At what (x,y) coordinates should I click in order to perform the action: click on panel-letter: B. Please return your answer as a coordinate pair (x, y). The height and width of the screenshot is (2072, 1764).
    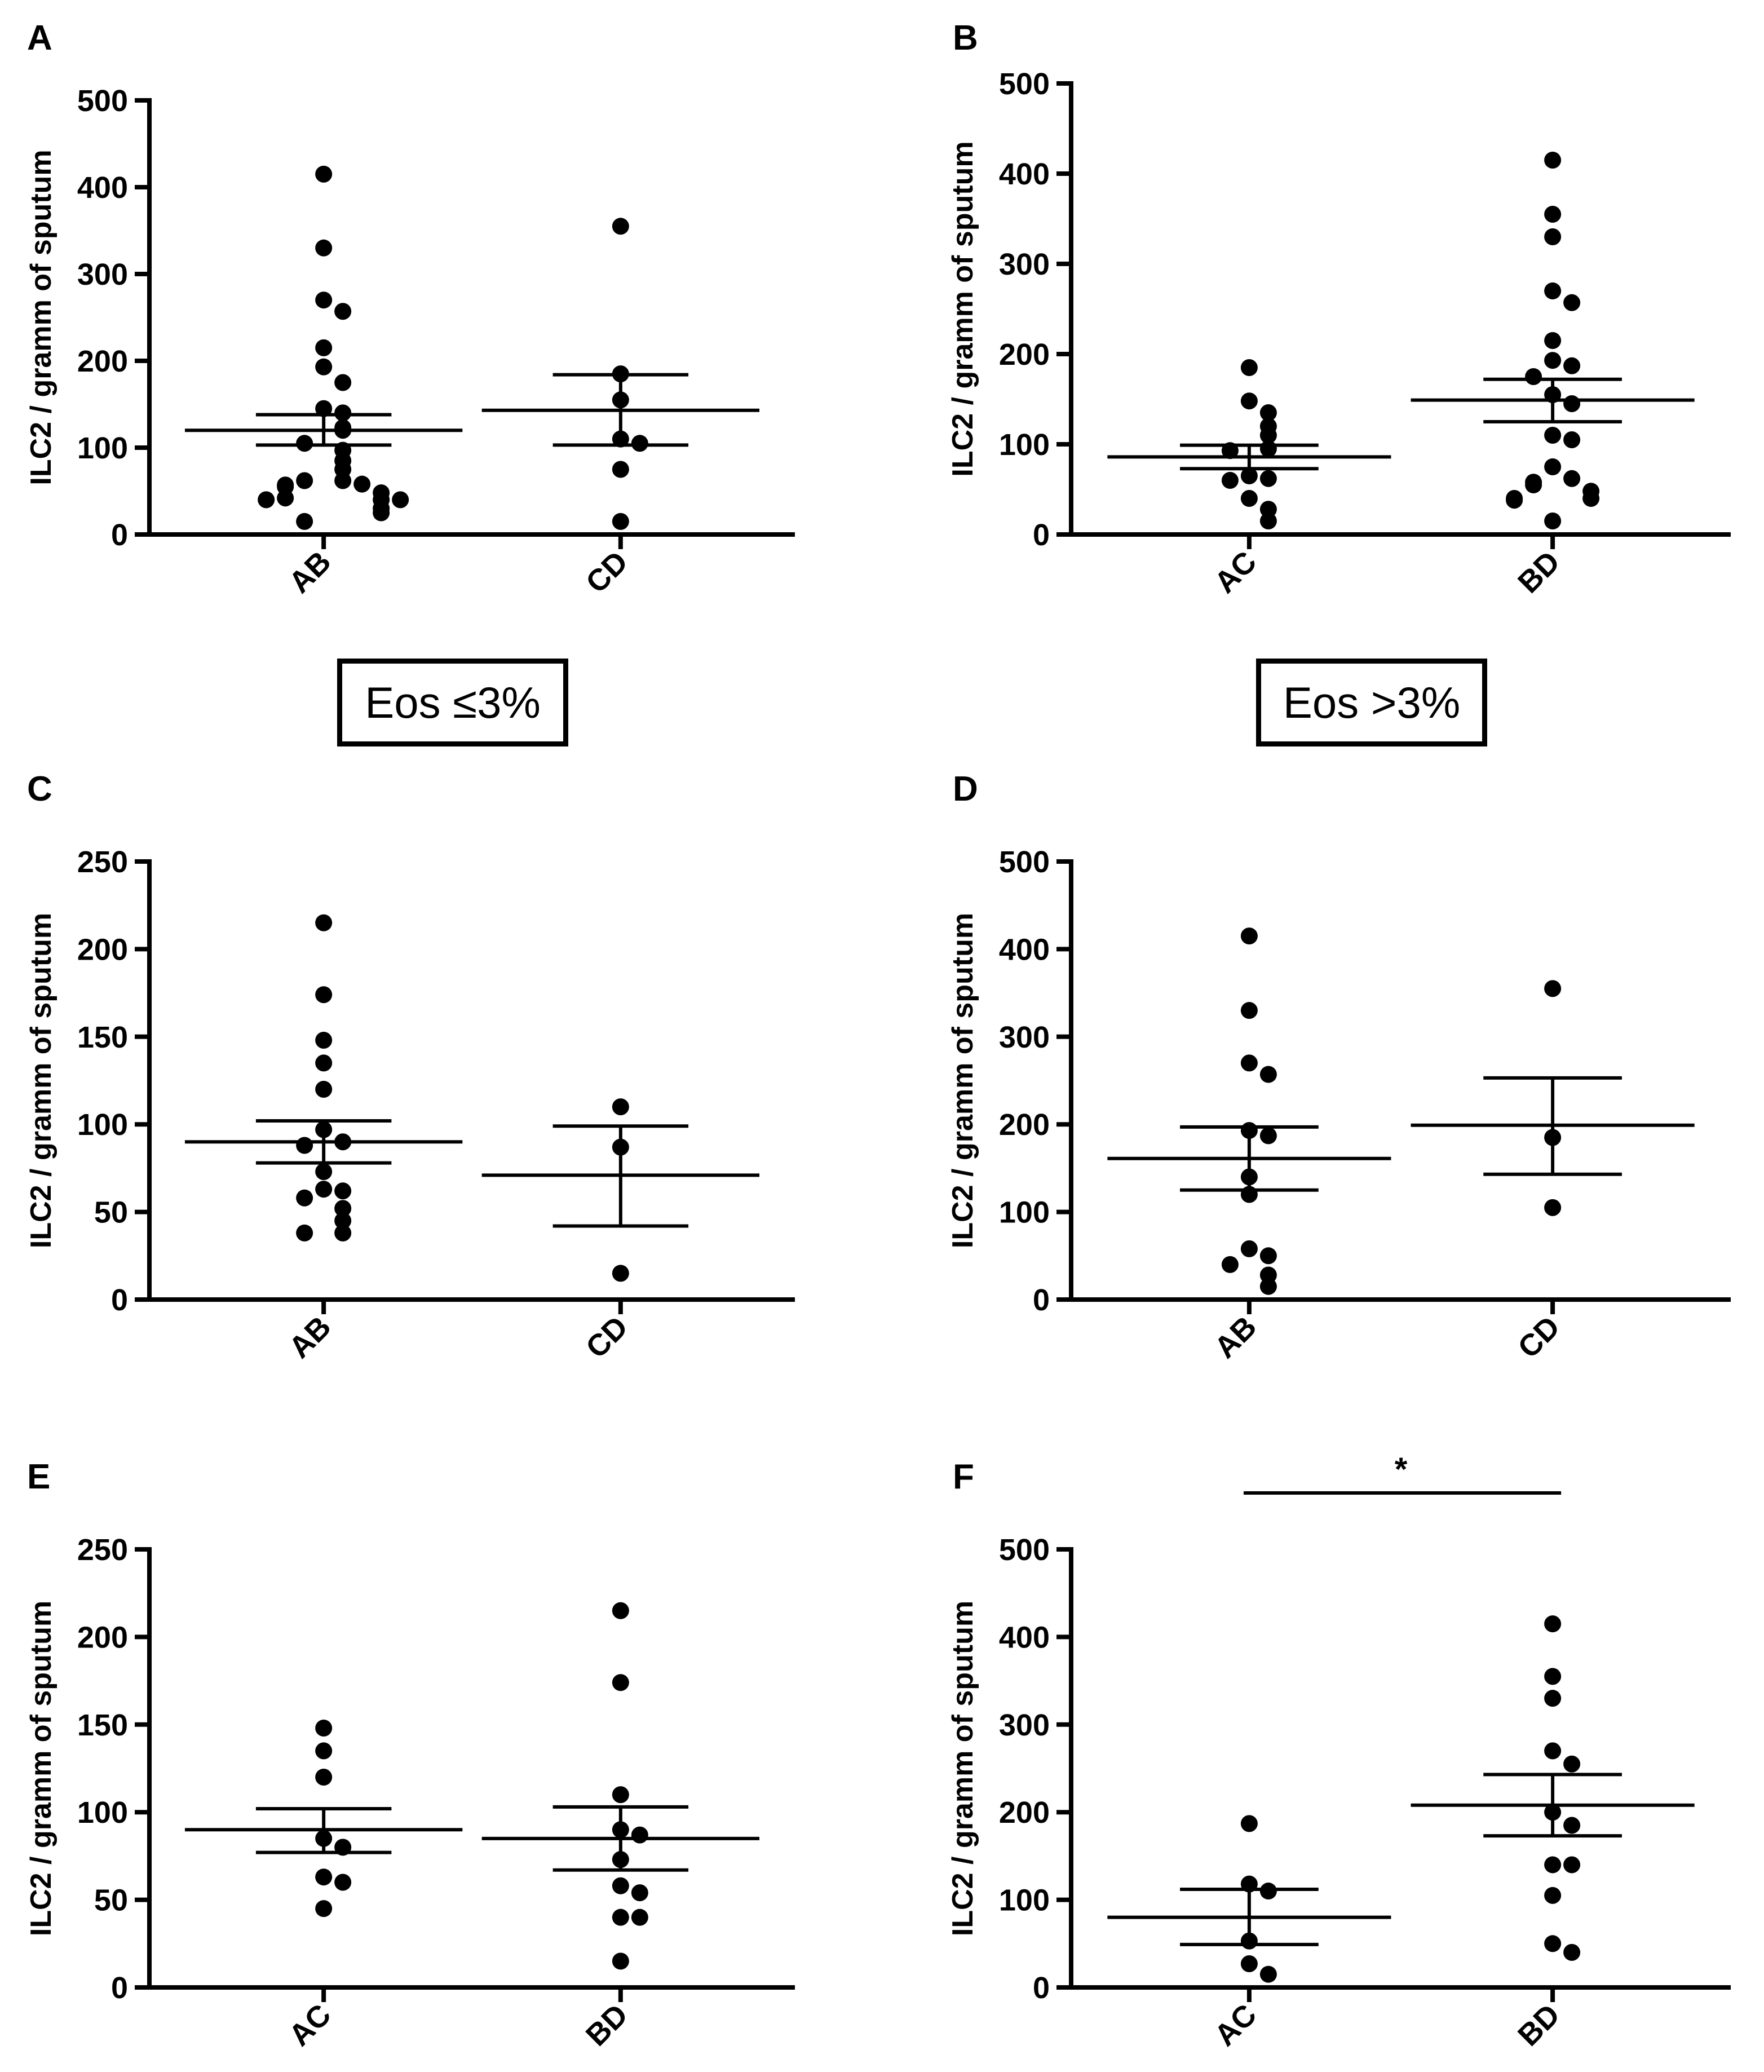
    Looking at the image, I should click on (965, 38).